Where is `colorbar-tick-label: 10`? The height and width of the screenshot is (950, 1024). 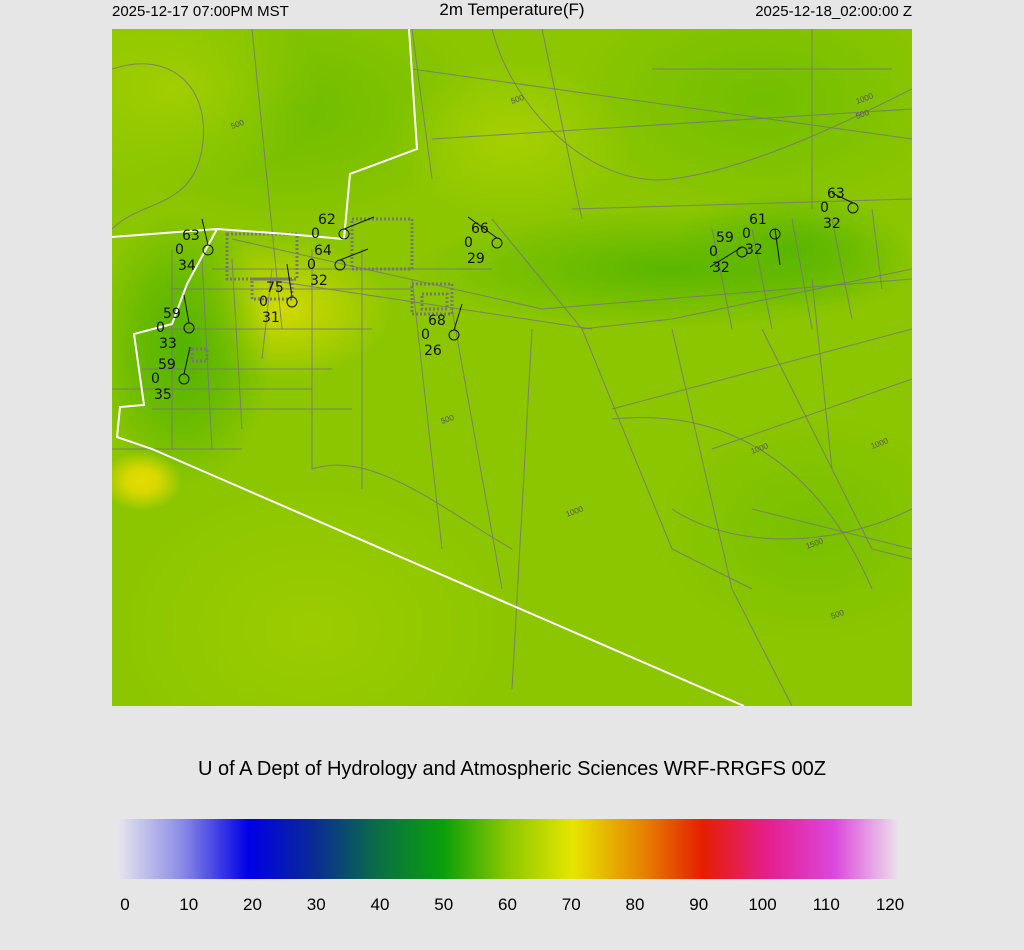
colorbar-tick-label: 10 is located at coordinates (189, 904).